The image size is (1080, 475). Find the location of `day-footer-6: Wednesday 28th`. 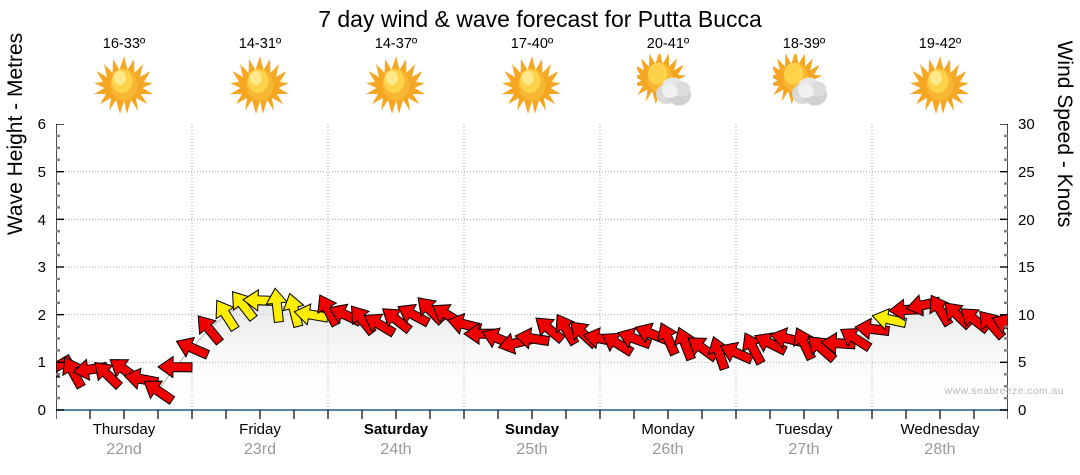

day-footer-6: Wednesday 28th is located at coordinates (940, 440).